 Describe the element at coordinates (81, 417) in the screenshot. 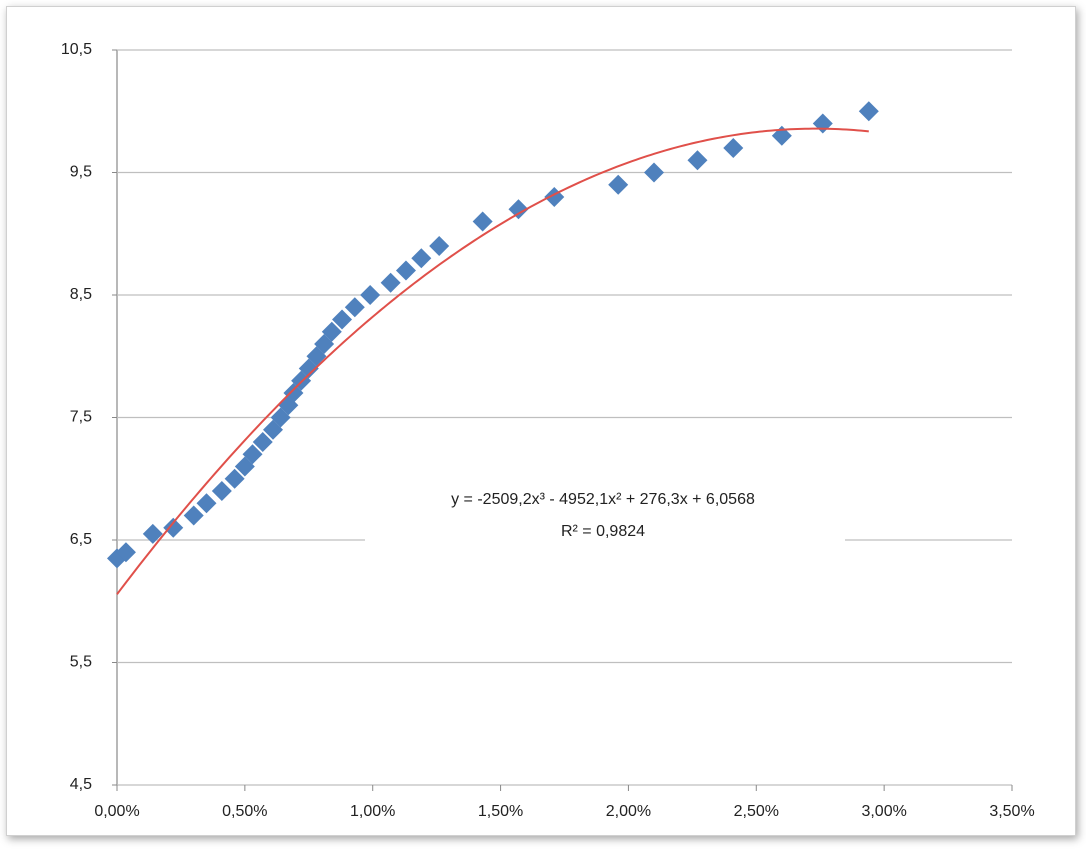

I see `y-tick-label: 7,5` at that location.